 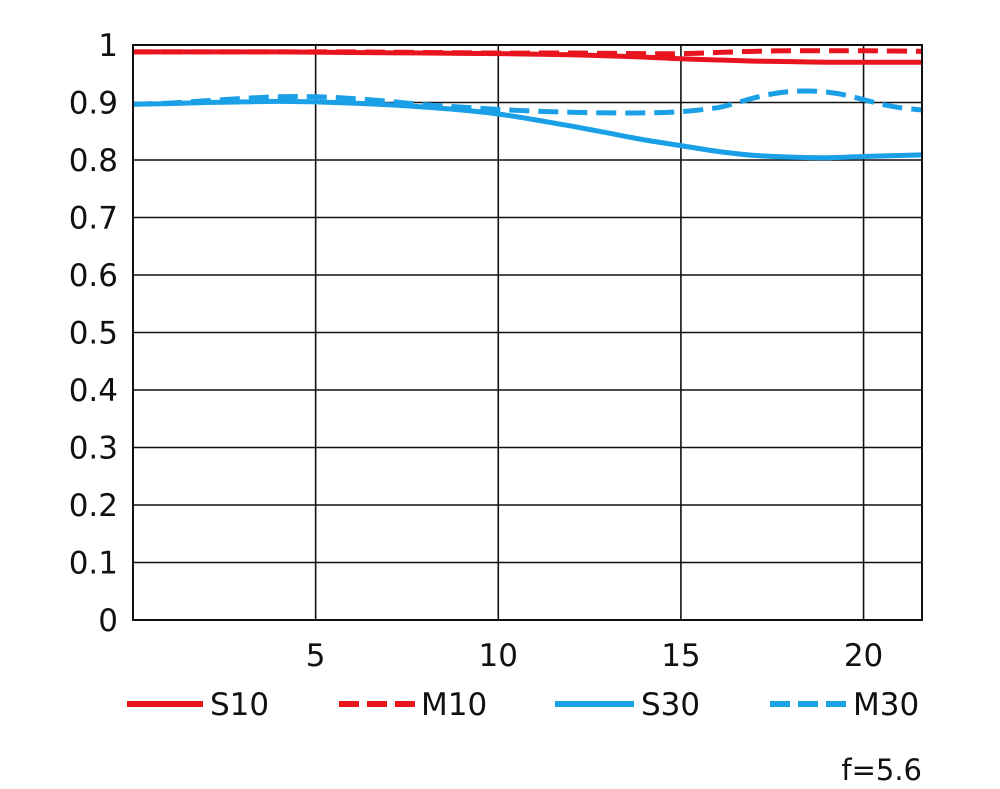 What do you see at coordinates (670, 705) in the screenshot?
I see `legend-label-s30: S30` at bounding box center [670, 705].